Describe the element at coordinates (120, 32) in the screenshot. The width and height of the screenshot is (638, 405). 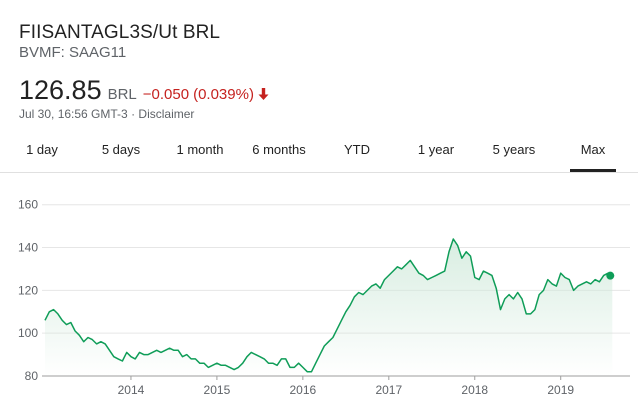
I see `security-title: FIISANTAGL3S/Ut BRL` at that location.